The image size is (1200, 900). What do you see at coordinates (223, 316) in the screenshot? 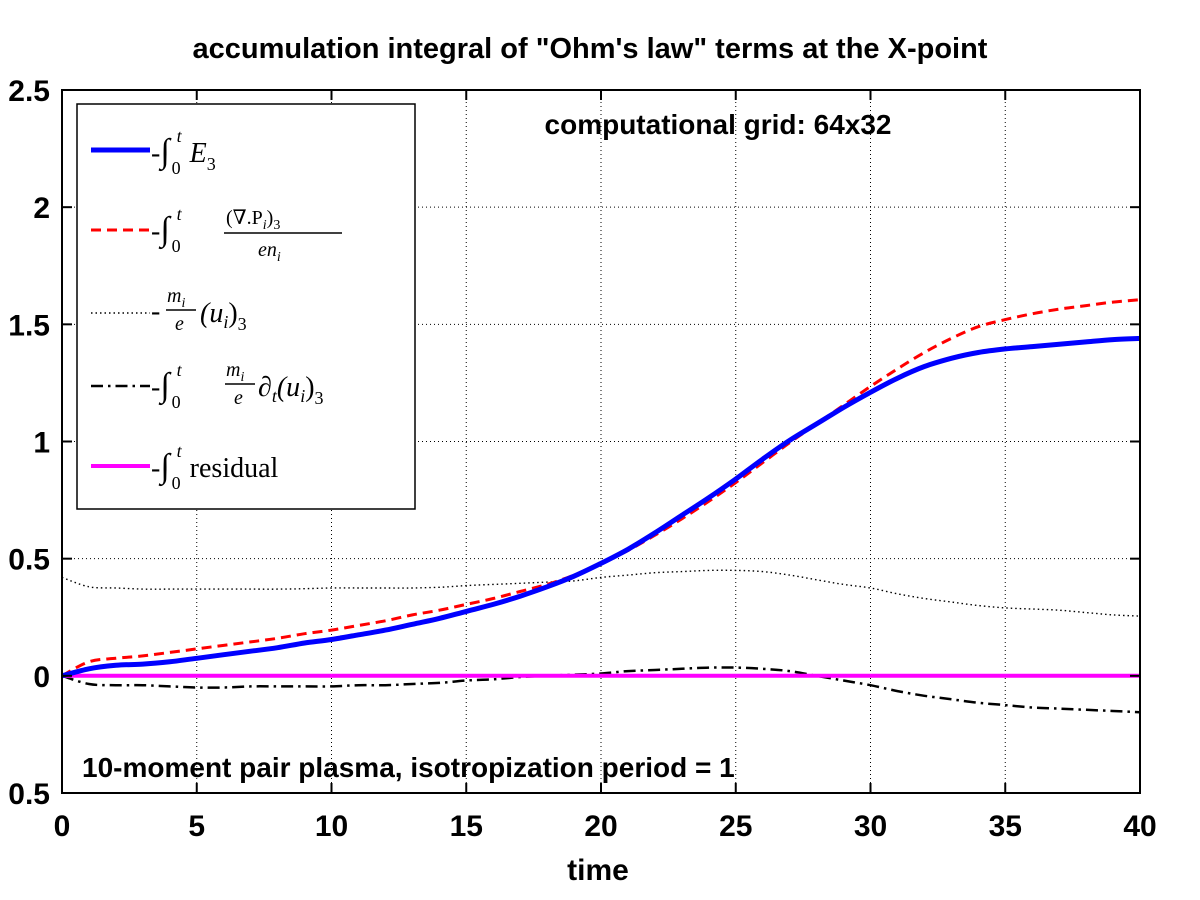
I see `legend-label-ui: (ui)3` at bounding box center [223, 316].